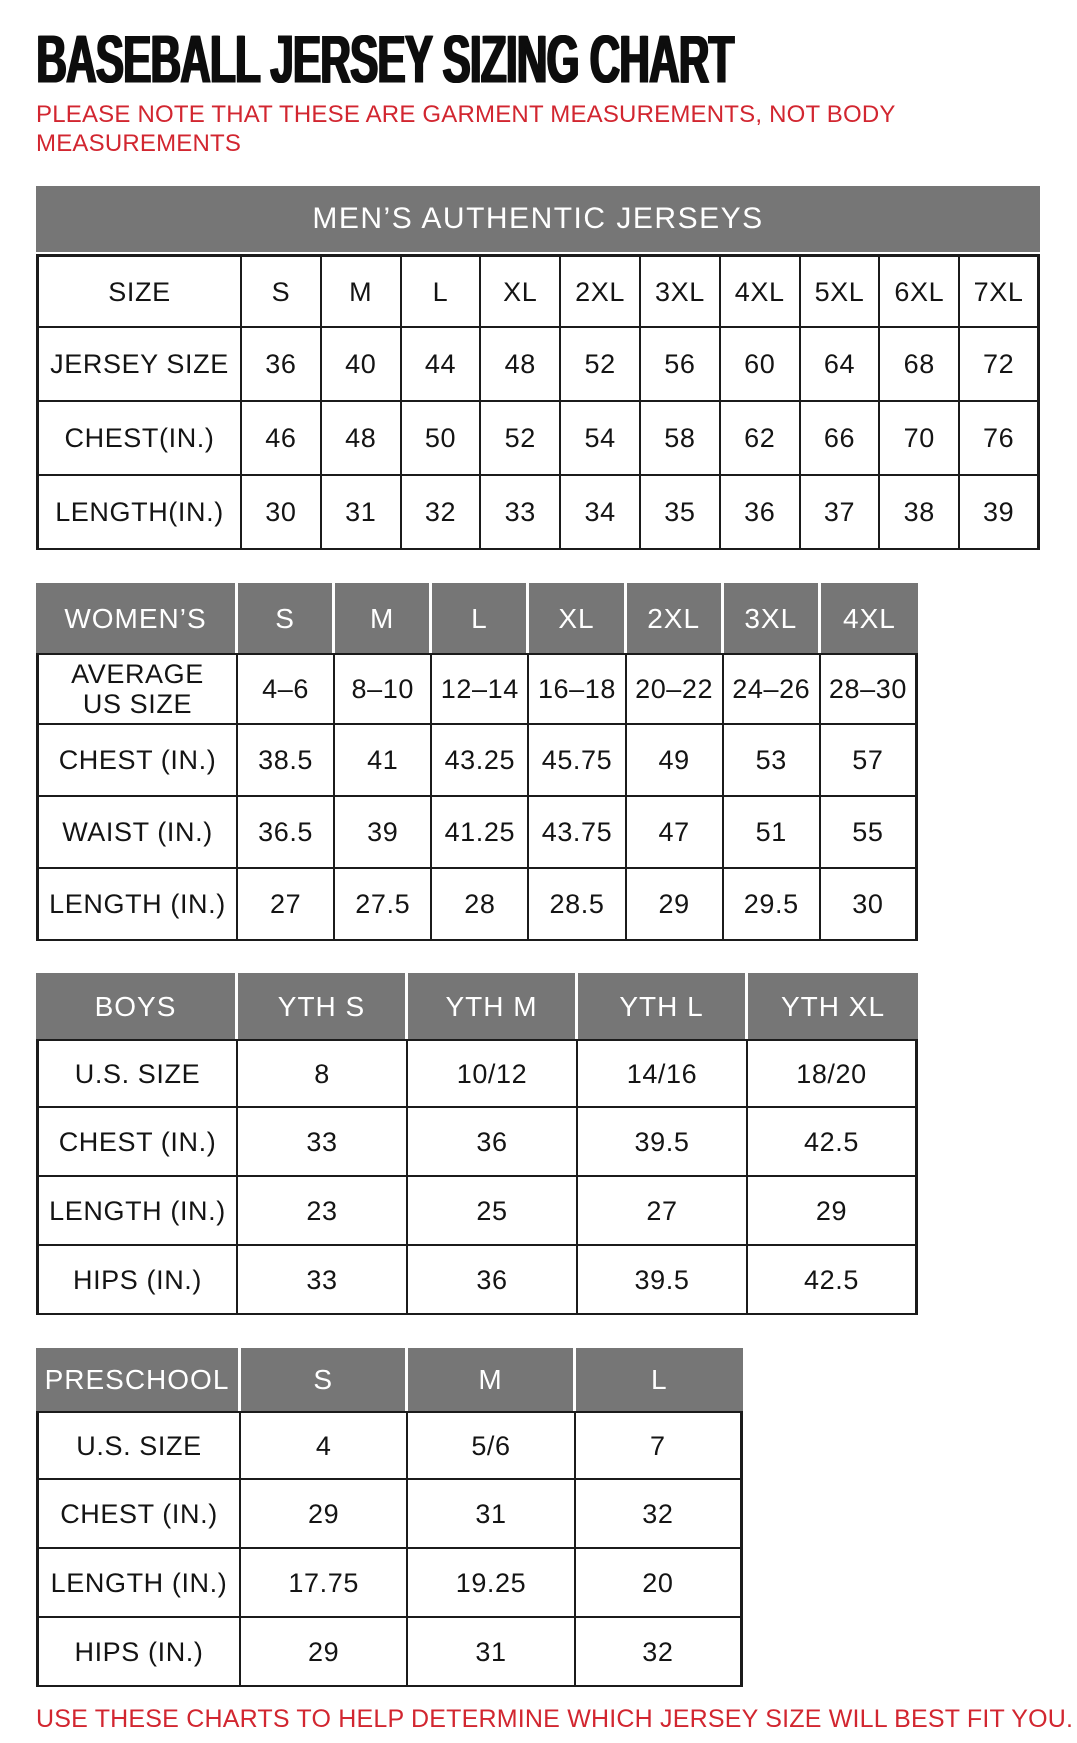 This screenshot has height=1743, width=1077. Describe the element at coordinates (869, 761) in the screenshot. I see `value-cell: 57` at that location.